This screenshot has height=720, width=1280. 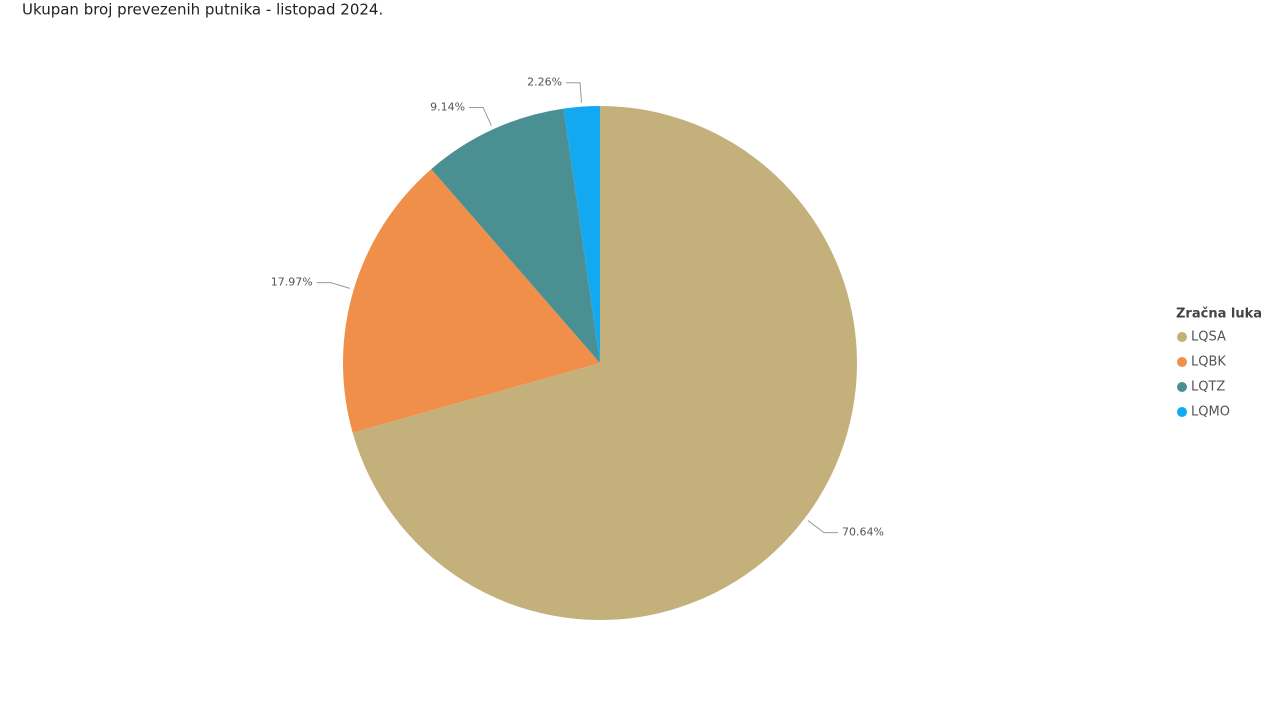 What do you see at coordinates (1208, 362) in the screenshot?
I see `legend-label: LQBK` at bounding box center [1208, 362].